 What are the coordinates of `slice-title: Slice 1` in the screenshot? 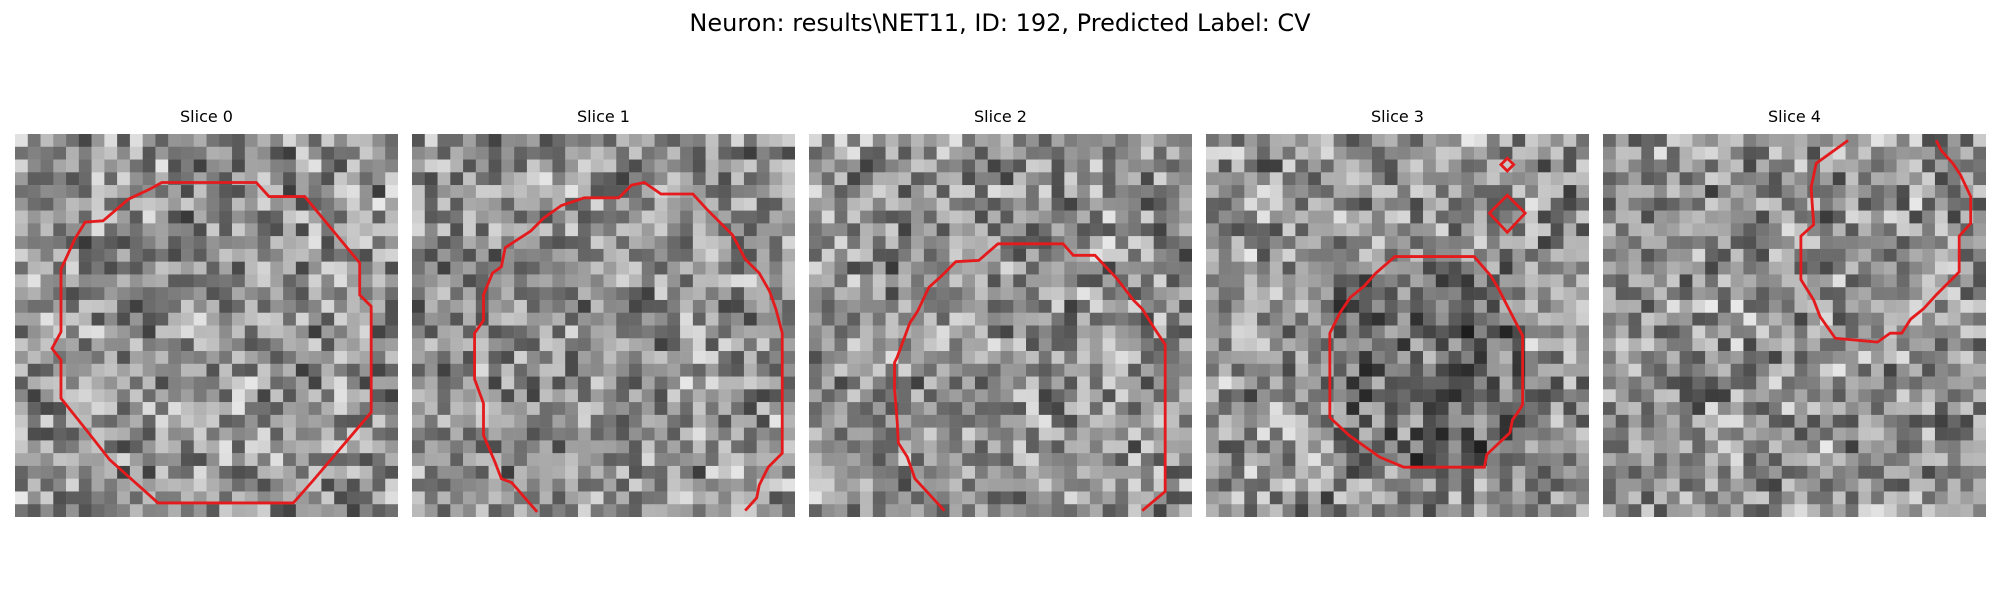 It's located at (603, 116).